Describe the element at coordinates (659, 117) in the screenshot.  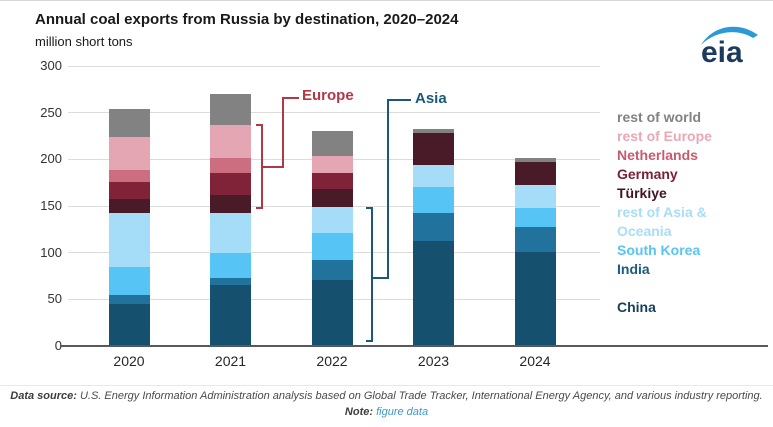
I see `legend-item-rest-of-world: rest of world` at that location.